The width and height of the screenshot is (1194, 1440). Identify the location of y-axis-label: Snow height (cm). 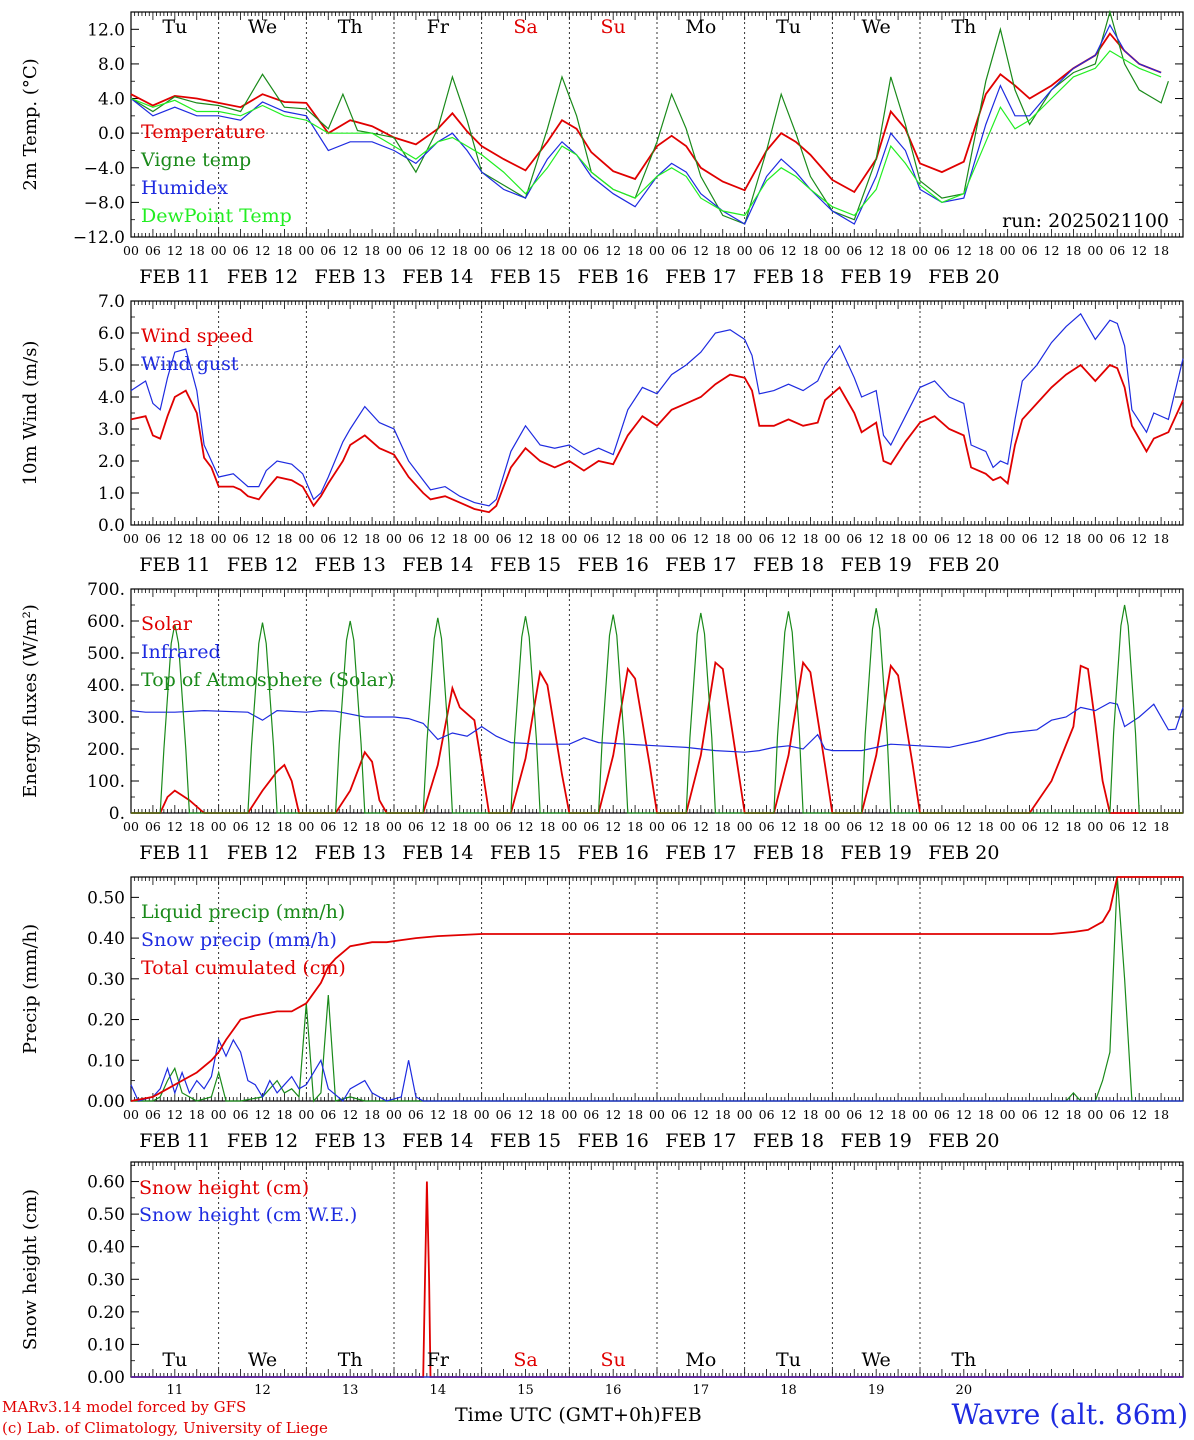
(30, 1269).